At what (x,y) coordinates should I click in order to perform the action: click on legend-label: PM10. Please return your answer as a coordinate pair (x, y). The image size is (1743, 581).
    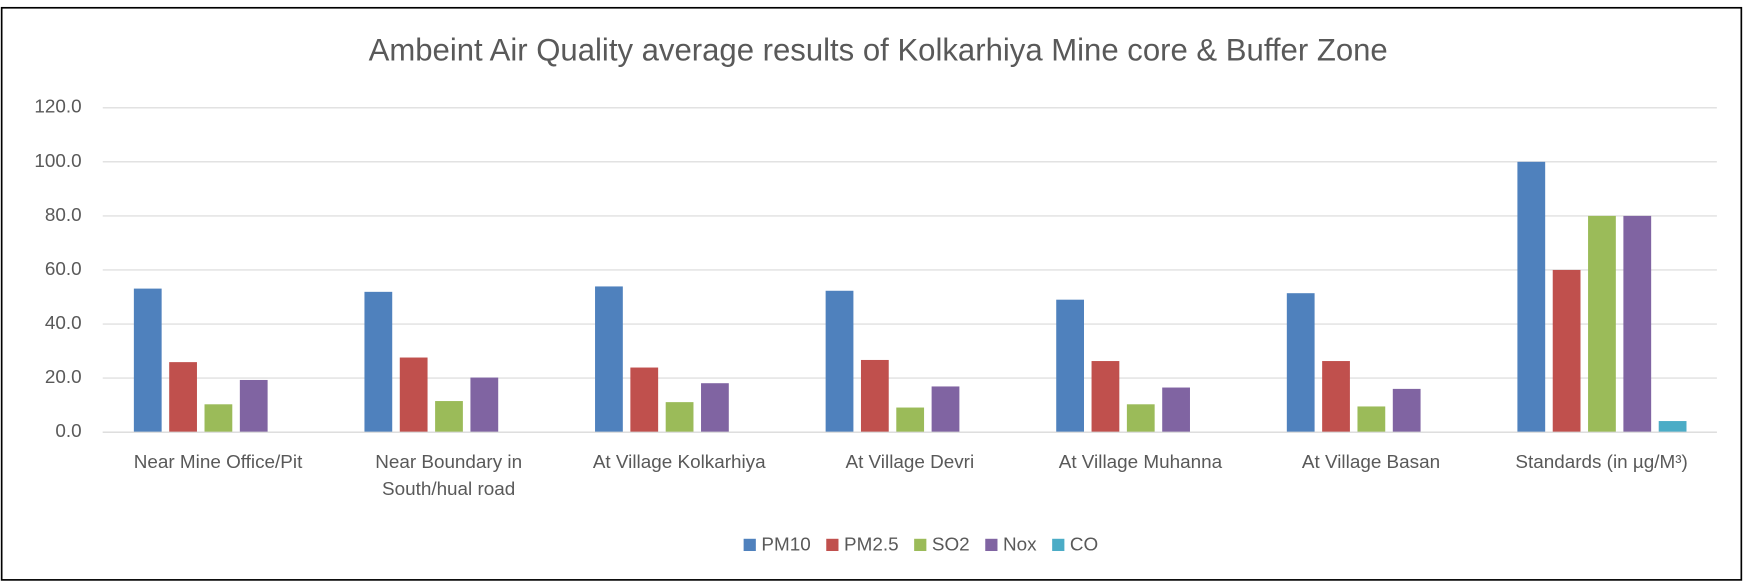
    Looking at the image, I should click on (785, 544).